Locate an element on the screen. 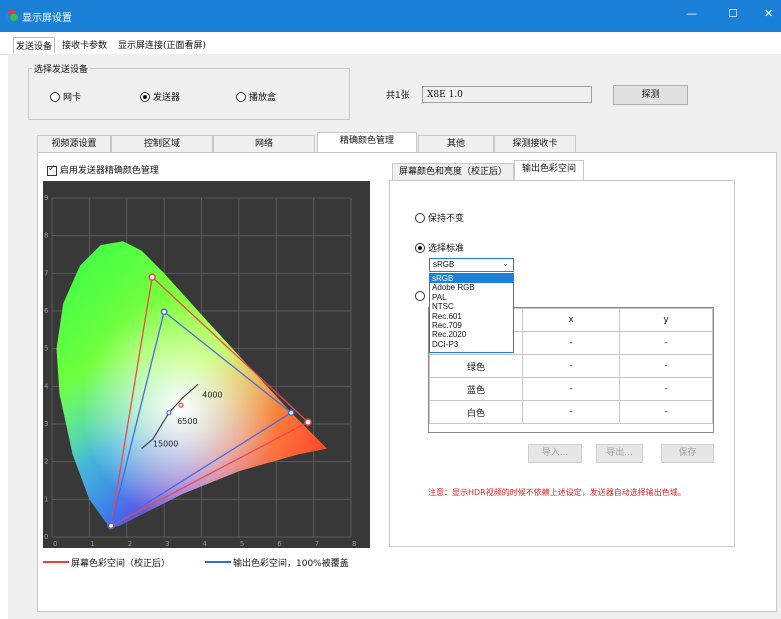  header-cell: y is located at coordinates (666, 320).